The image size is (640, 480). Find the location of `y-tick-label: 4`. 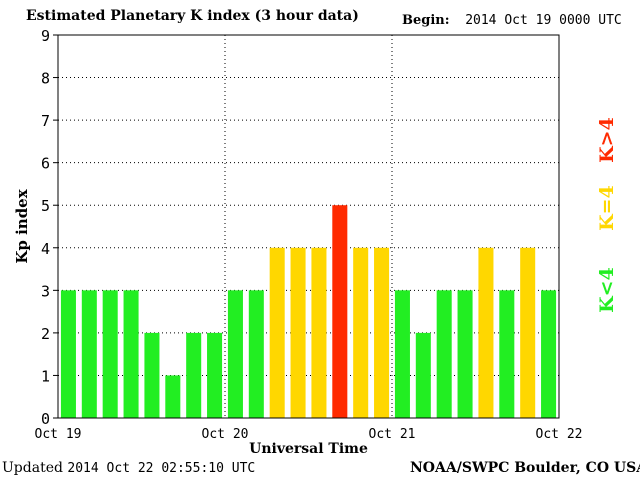

y-tick-label: 4 is located at coordinates (45, 249).